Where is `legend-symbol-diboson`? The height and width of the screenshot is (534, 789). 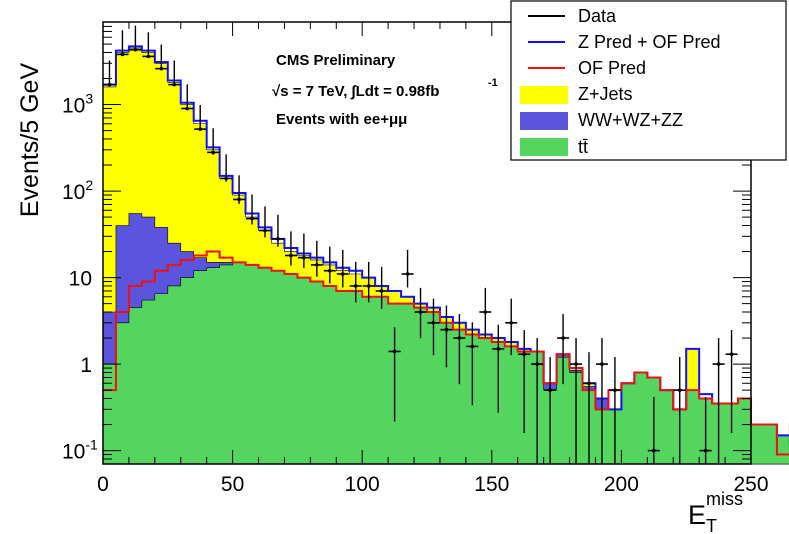 legend-symbol-diboson is located at coordinates (544, 121).